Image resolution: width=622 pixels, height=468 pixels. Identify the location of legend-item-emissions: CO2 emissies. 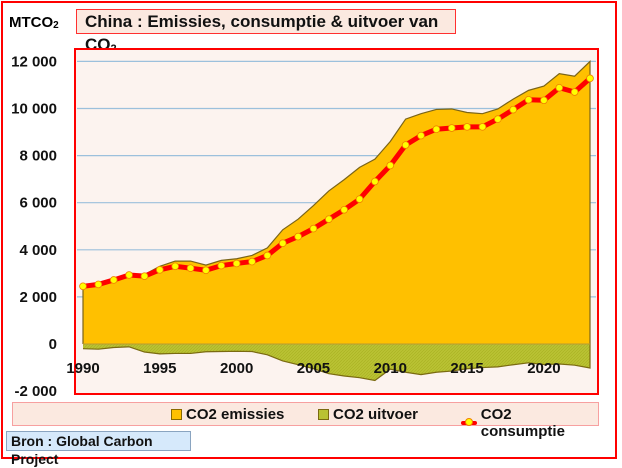
(227, 414).